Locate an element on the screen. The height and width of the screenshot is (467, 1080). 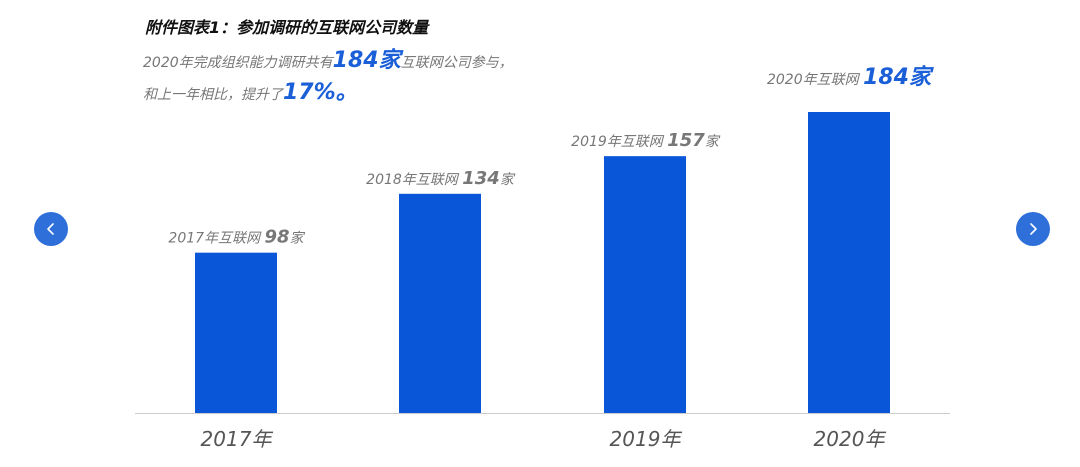
bar-label-prefix: 2019年互联网 is located at coordinates (619, 142).